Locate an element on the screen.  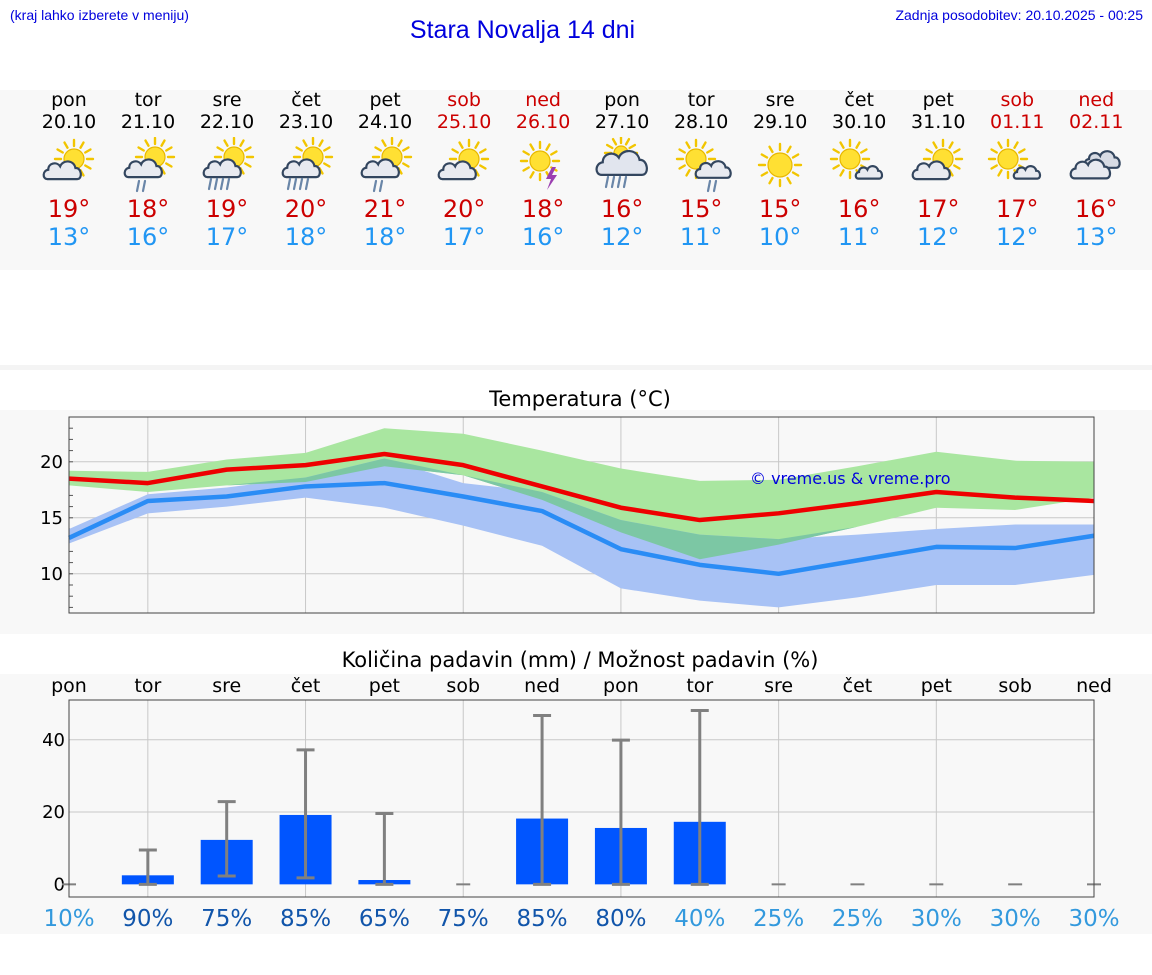
last-updated: Zadnja posodobitev: 20.10.2025 - 00:25 is located at coordinates (1019, 15).